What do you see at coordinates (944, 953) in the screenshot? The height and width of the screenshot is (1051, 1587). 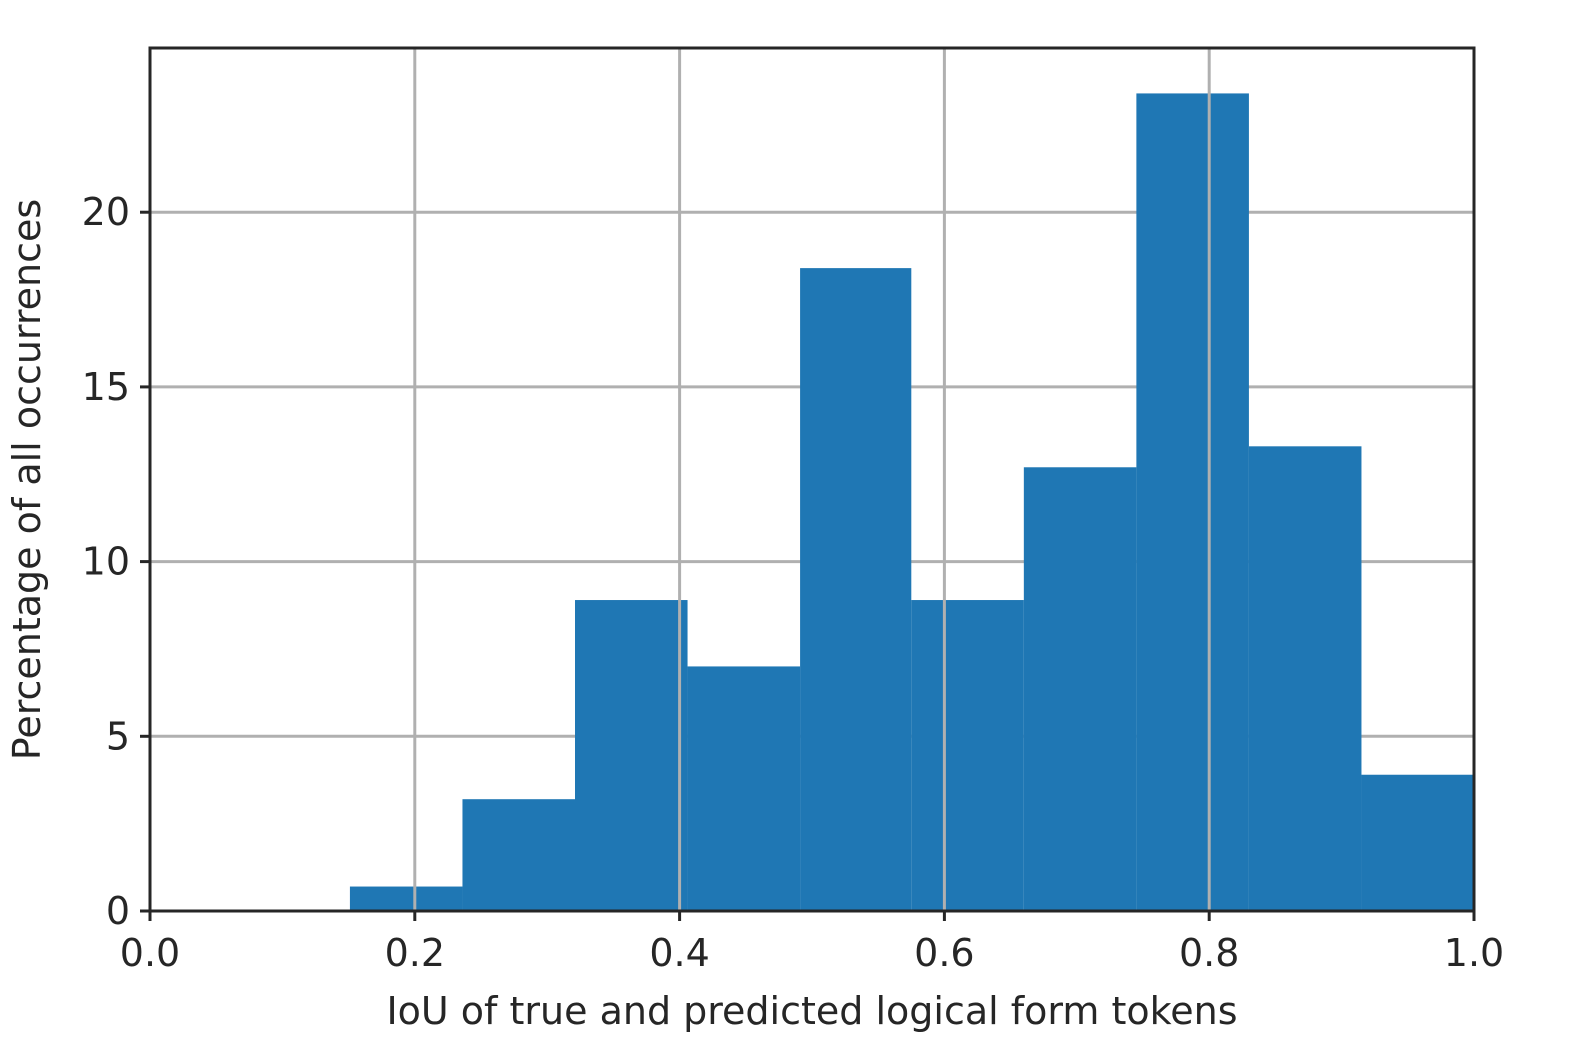 I see `x-tick-label: 0.6` at bounding box center [944, 953].